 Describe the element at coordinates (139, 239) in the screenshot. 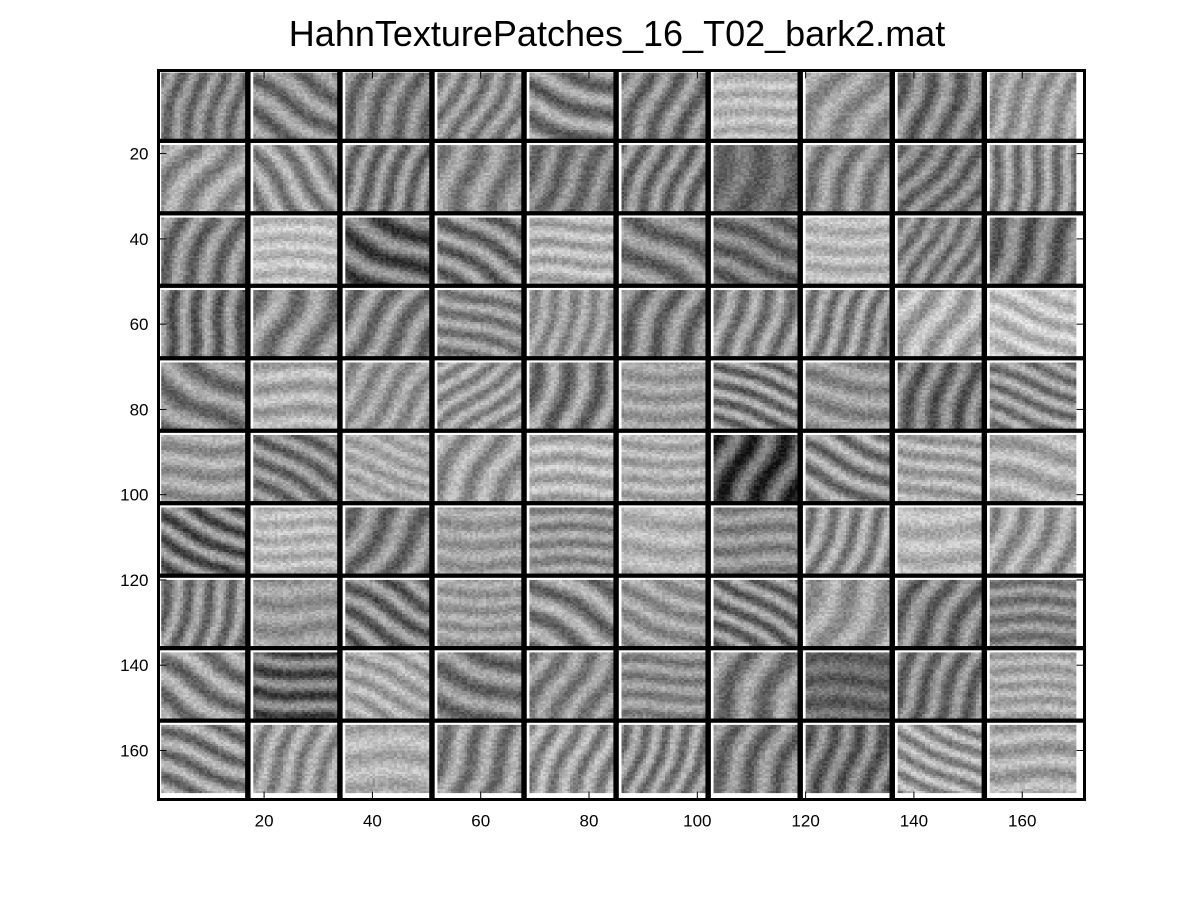

I see `y-tick-label: 40` at that location.